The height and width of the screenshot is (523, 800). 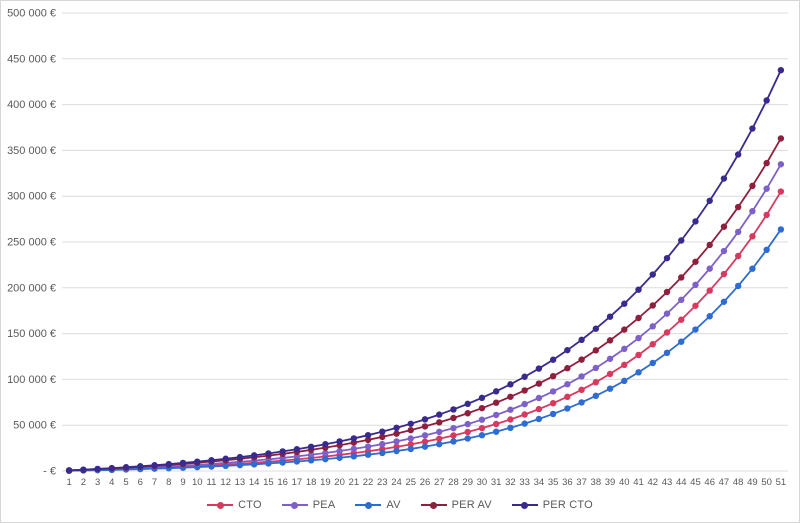 What do you see at coordinates (377, 505) in the screenshot?
I see `legend-item-av: AV` at bounding box center [377, 505].